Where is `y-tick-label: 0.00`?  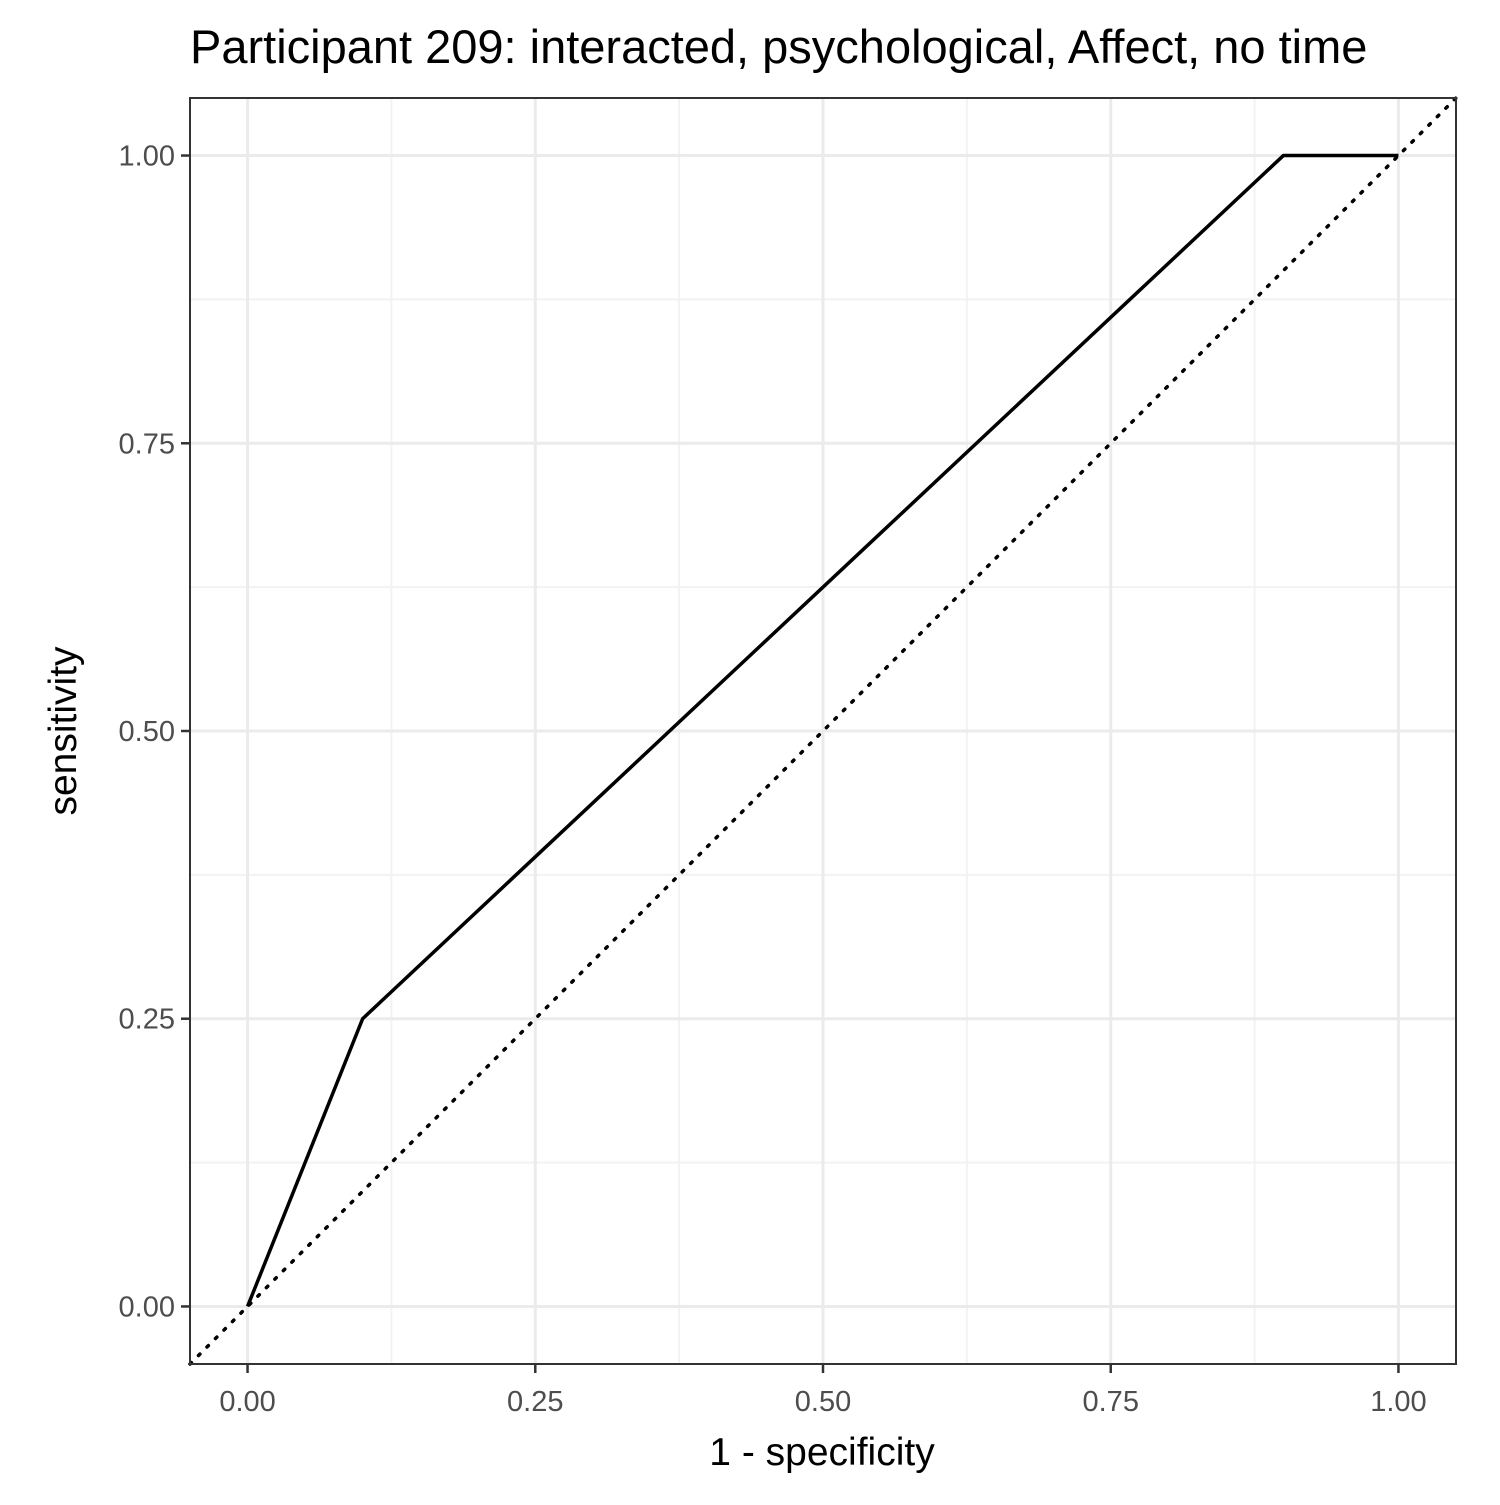
y-tick-label: 0.00 is located at coordinates (147, 1307).